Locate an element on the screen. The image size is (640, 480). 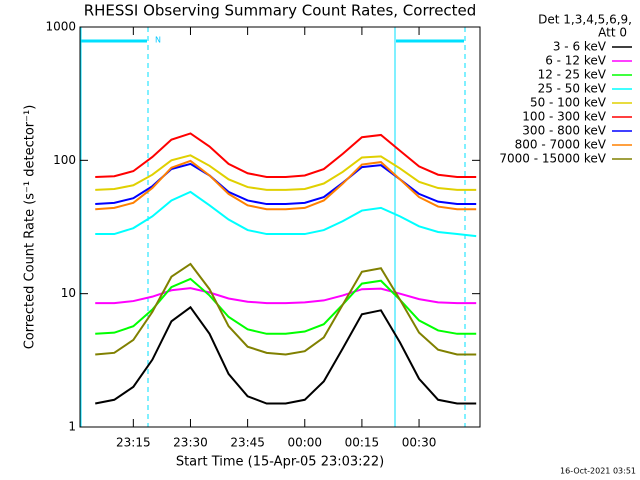
x-tick-label: 23:45 is located at coordinates (247, 443).